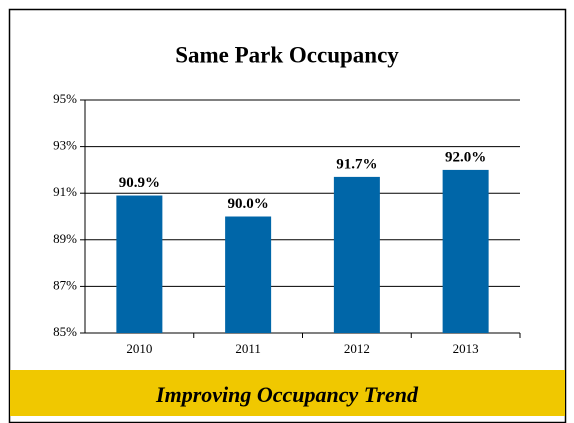  What do you see at coordinates (139, 348) in the screenshot?
I see `x-tick-label: 2010` at bounding box center [139, 348].